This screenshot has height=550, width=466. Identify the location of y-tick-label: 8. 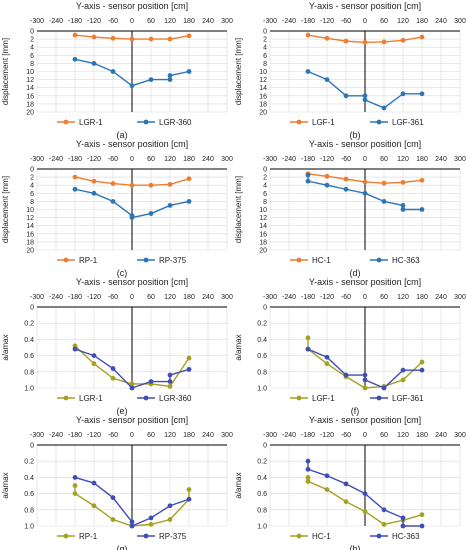
(32, 64).